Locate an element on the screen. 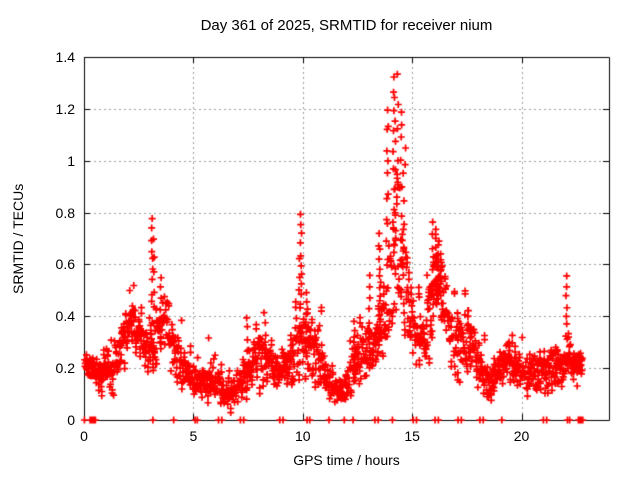  y-tick-label: 0.4 is located at coordinates (65, 316).